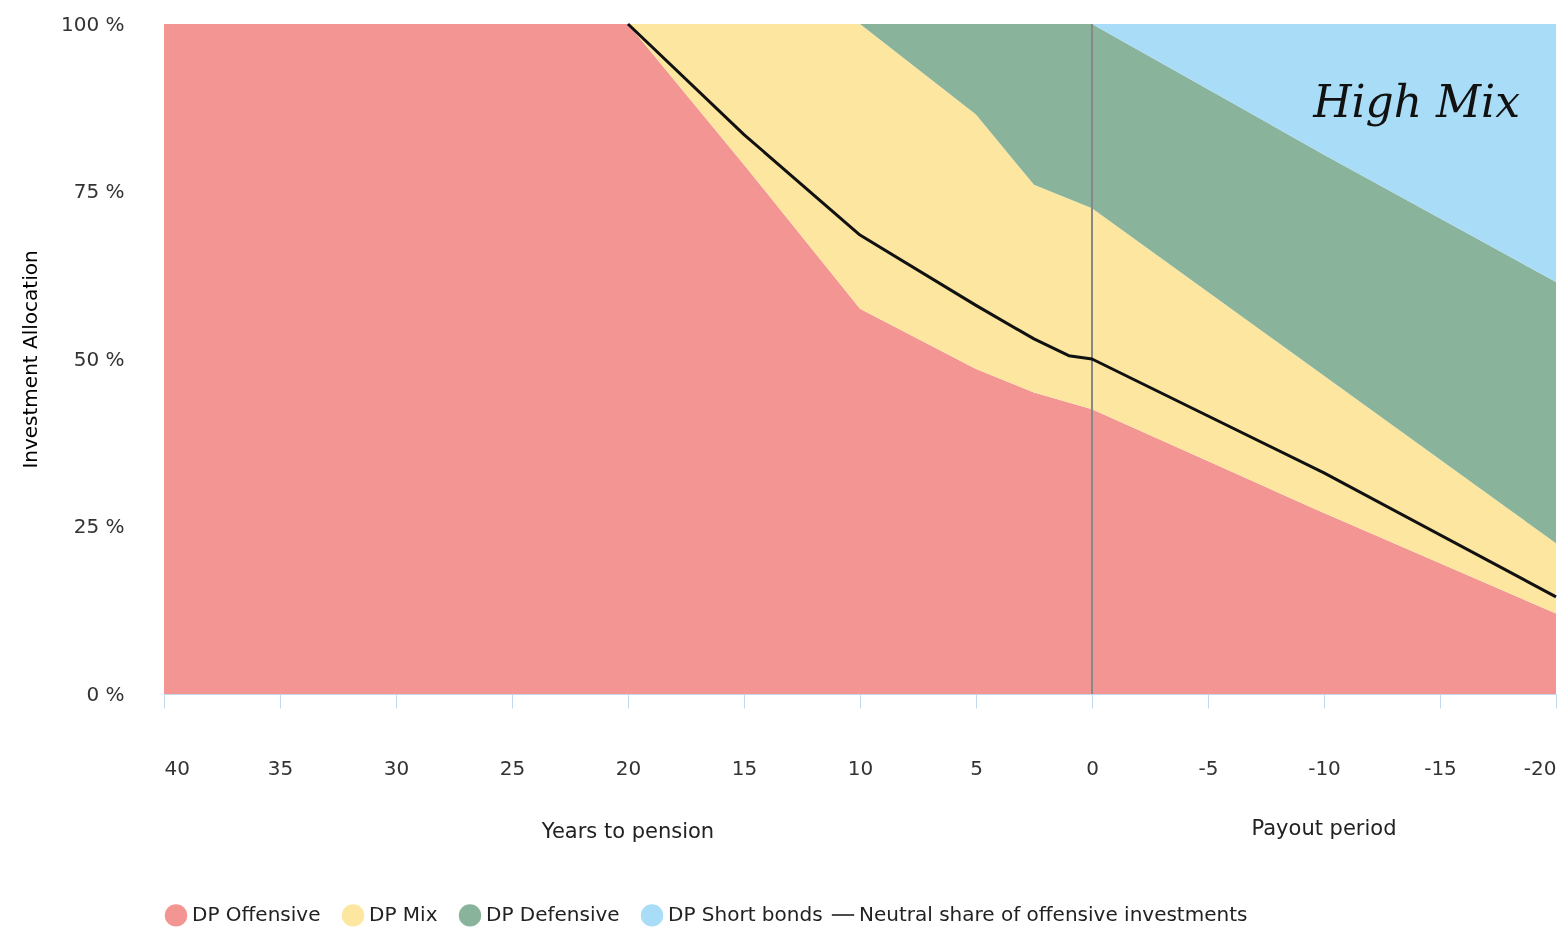  What do you see at coordinates (628, 767) in the screenshot?
I see `x-tick-label: 20` at bounding box center [628, 767].